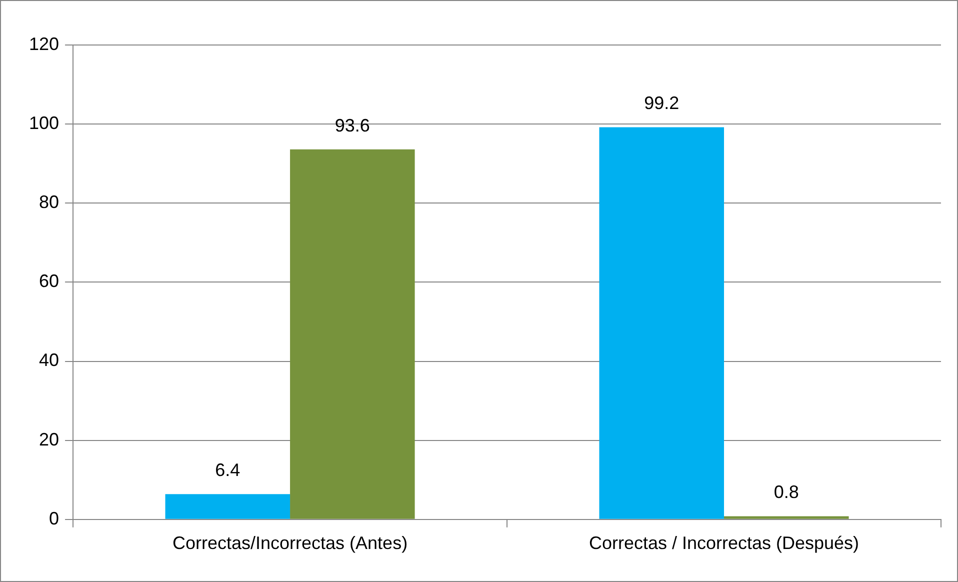 The height and width of the screenshot is (582, 958). I want to click on data-label: 93.6, so click(352, 125).